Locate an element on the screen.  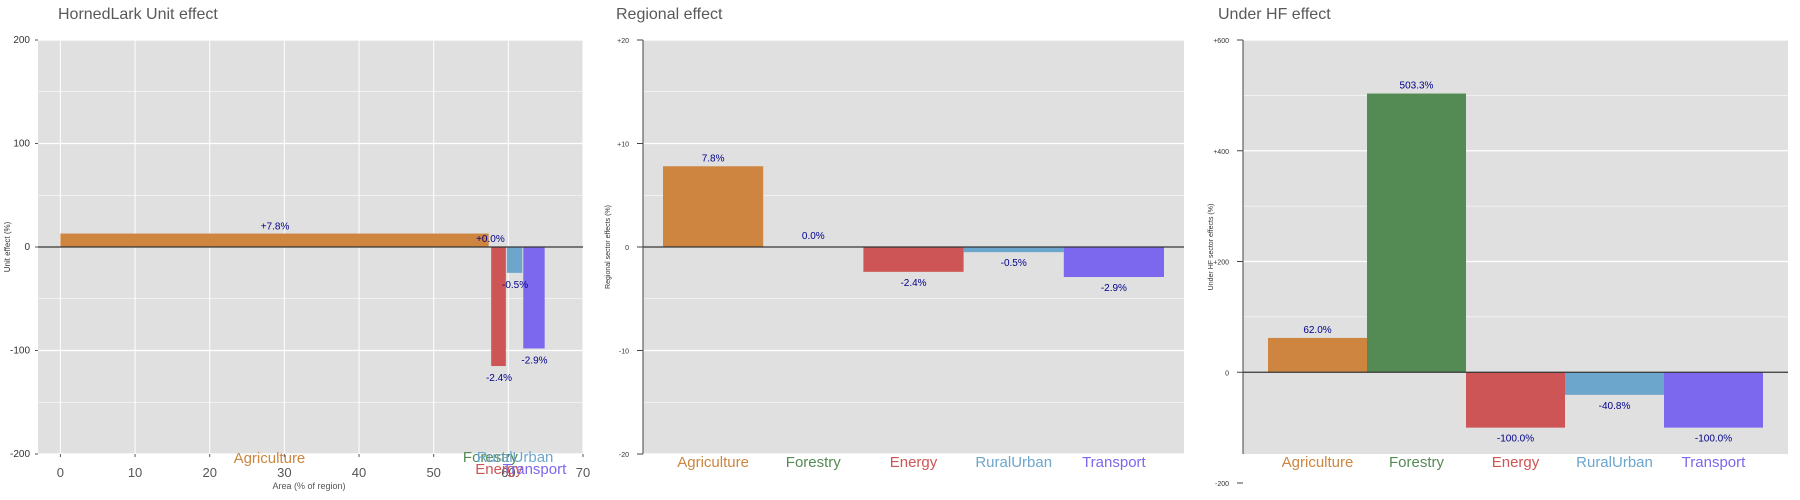
x-axis-title-unit-effect: Area (% of region) is located at coordinates (308, 486).